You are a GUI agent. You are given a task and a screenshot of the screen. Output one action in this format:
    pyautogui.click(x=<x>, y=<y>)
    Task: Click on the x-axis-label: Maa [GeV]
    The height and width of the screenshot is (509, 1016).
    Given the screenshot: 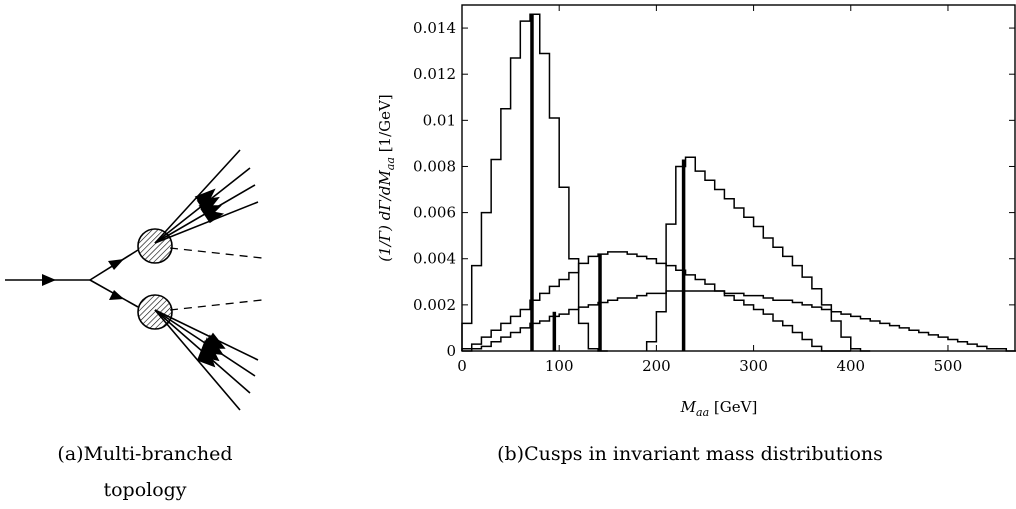 What is the action you would take?
    pyautogui.click(x=719, y=408)
    